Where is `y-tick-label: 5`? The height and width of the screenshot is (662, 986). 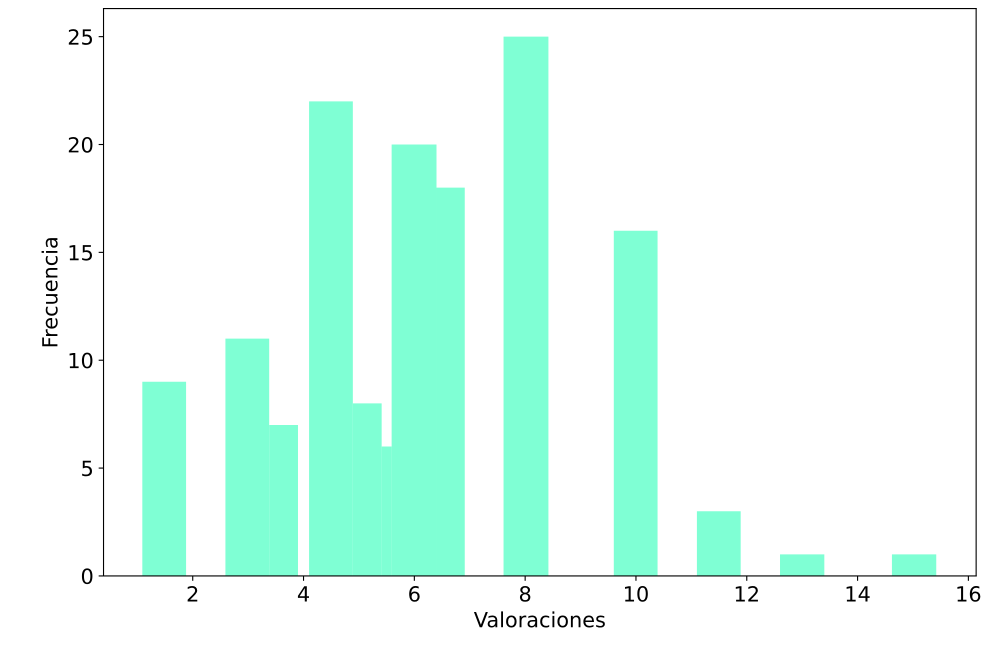 y-tick-label: 5 is located at coordinates (87, 468).